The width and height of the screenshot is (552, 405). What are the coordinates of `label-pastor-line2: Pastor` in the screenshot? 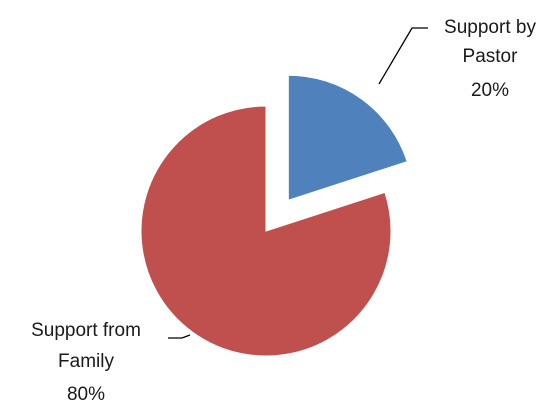 It's located at (491, 56).